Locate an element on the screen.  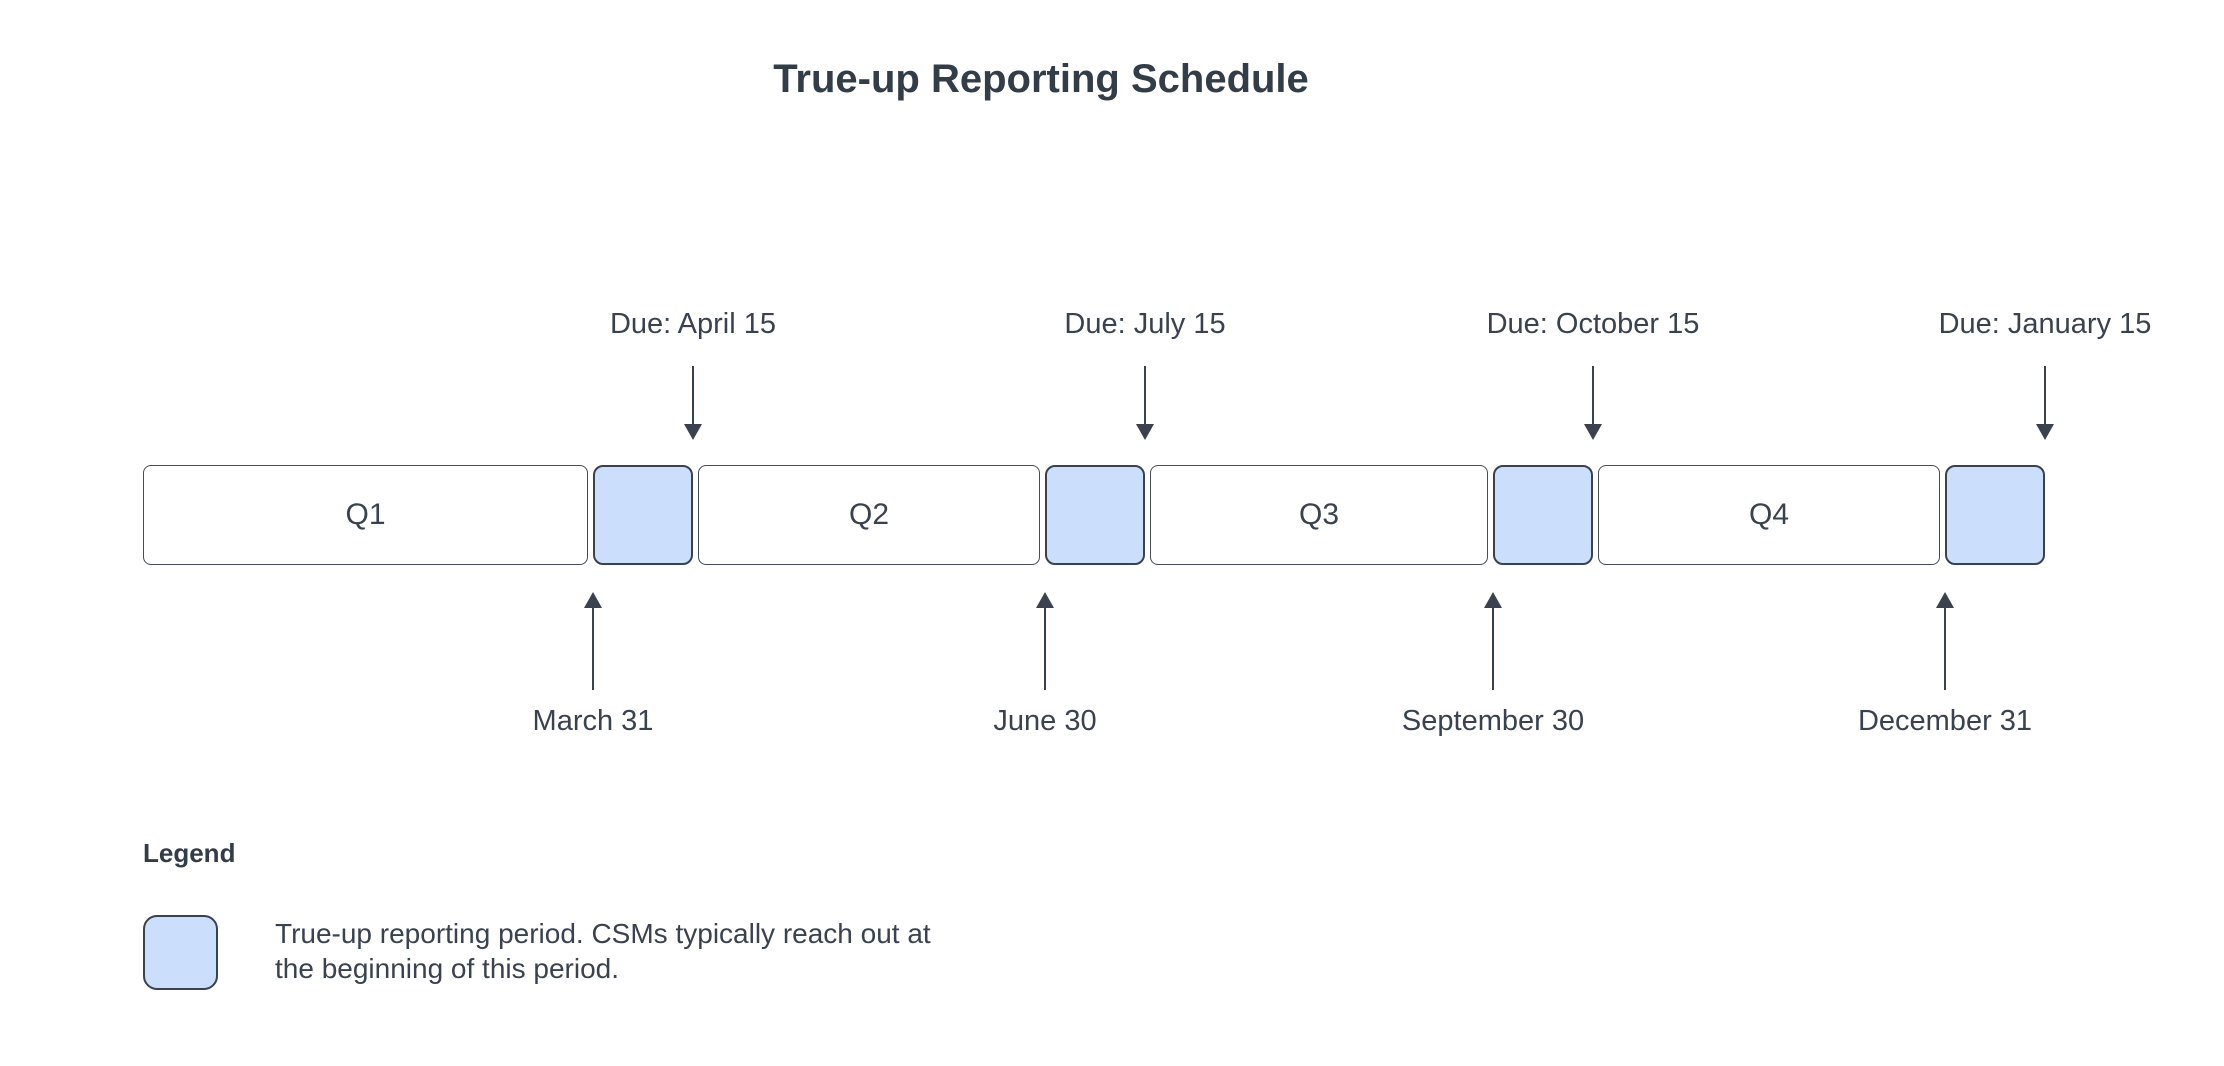
due-label-april: Due: April 15 is located at coordinates (693, 324).